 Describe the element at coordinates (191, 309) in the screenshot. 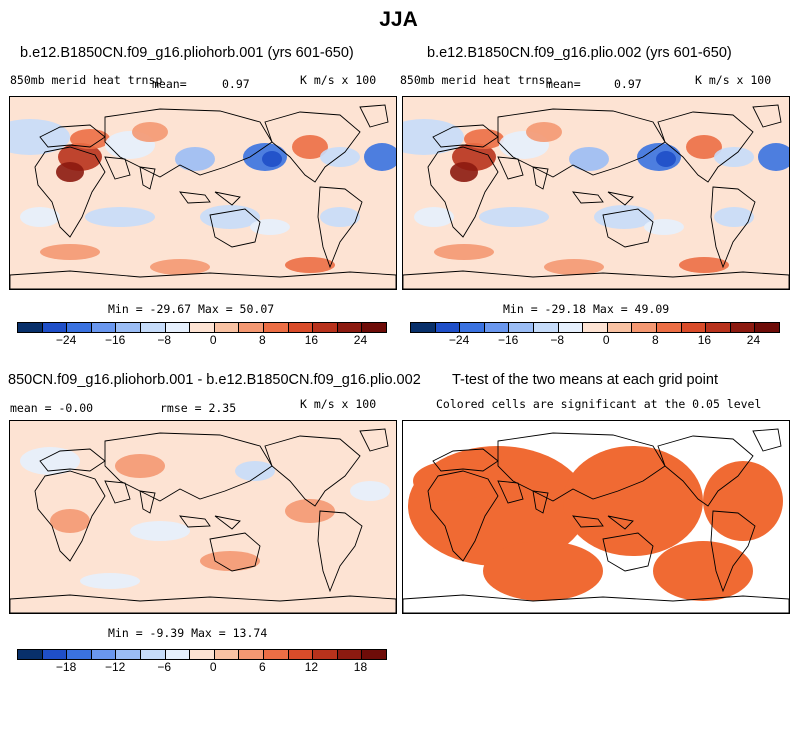

I see `panel1-minmax: Min = -29.67 Max = 50.07` at that location.